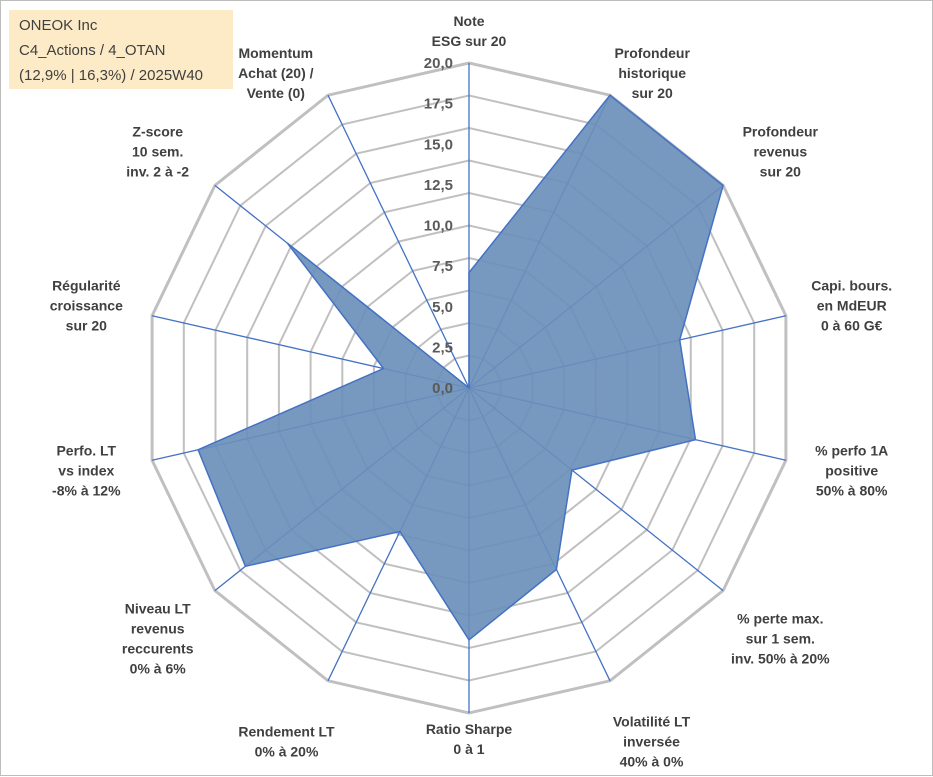 This screenshot has height=777, width=933. Describe the element at coordinates (851, 306) in the screenshot. I see `axis-label-3: Capi. bours. en MdEUR 0 à 60 G€` at that location.